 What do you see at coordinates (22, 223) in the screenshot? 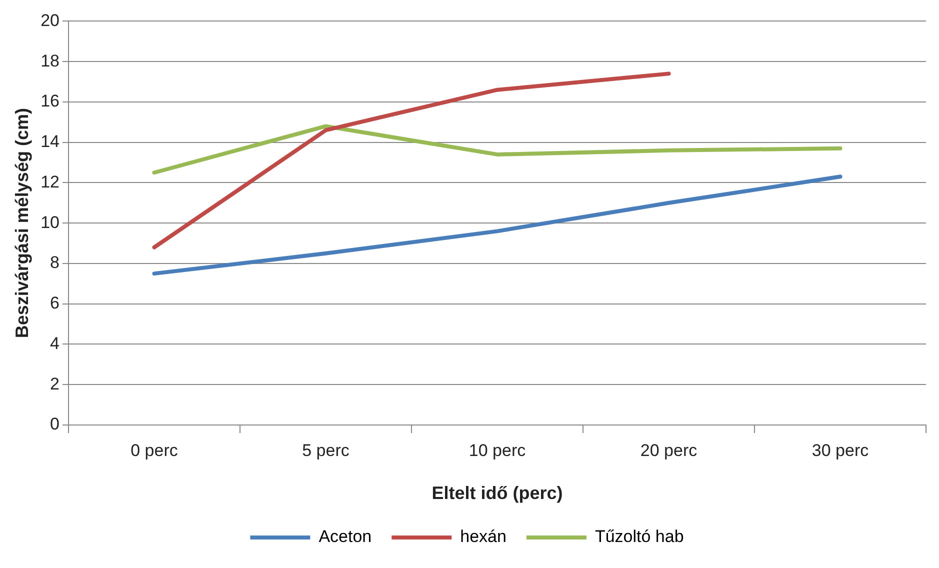
I see `y-axis-title: Beszivárgási mélység (cm)` at bounding box center [22, 223].